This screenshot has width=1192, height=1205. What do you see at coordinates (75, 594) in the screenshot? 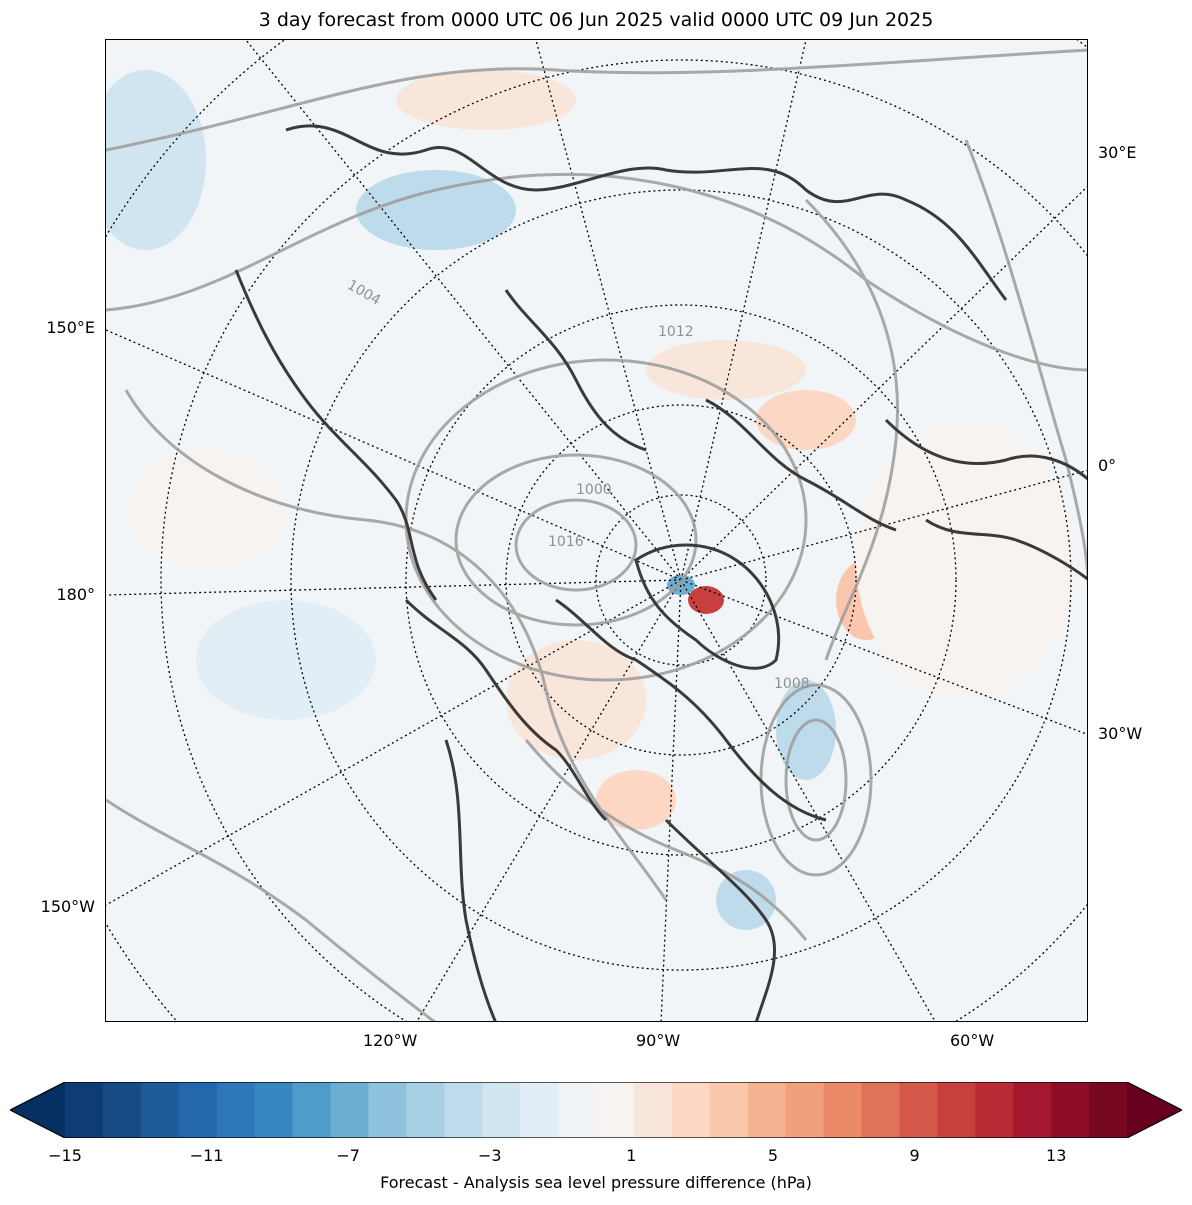
I see `lon-label-180: 180°` at bounding box center [75, 594].